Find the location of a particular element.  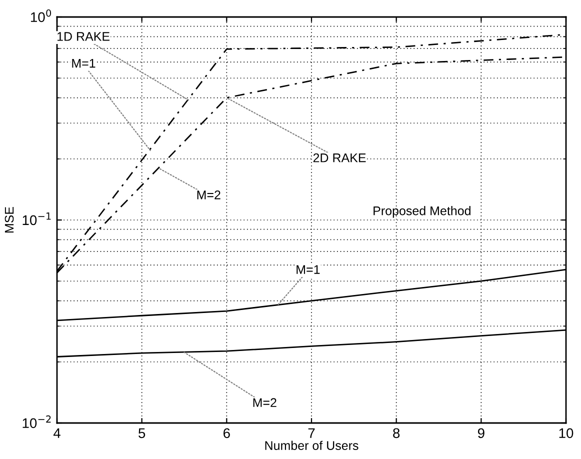

x-tick-label: 8 is located at coordinates (396, 433).